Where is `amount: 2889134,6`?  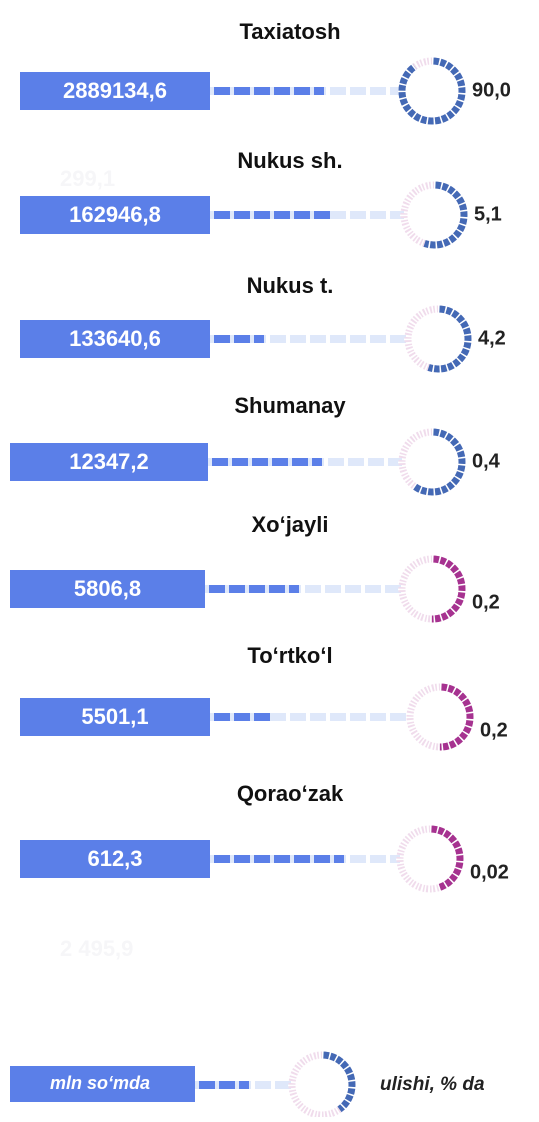
amount: 2889134,6 is located at coordinates (115, 90).